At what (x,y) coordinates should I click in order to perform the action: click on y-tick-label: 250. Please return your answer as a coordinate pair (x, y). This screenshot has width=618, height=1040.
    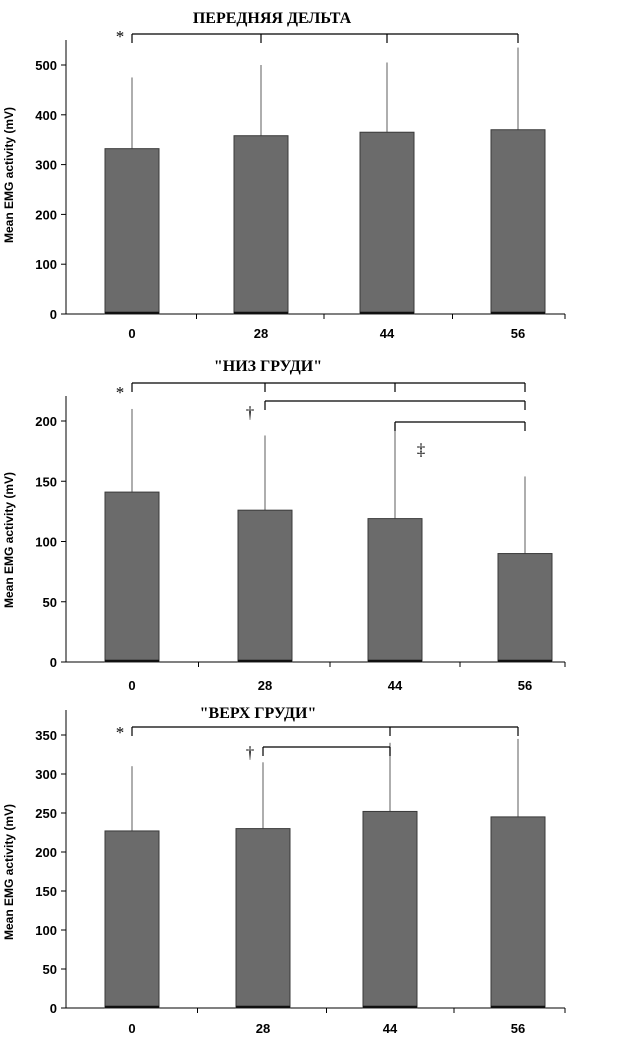
    Looking at the image, I should click on (46, 813).